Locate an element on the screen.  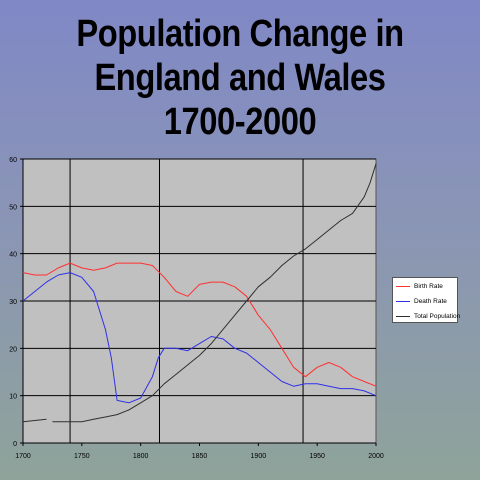
chart-legend: Birth Rate Death Rate Total Population is located at coordinates (426, 300).